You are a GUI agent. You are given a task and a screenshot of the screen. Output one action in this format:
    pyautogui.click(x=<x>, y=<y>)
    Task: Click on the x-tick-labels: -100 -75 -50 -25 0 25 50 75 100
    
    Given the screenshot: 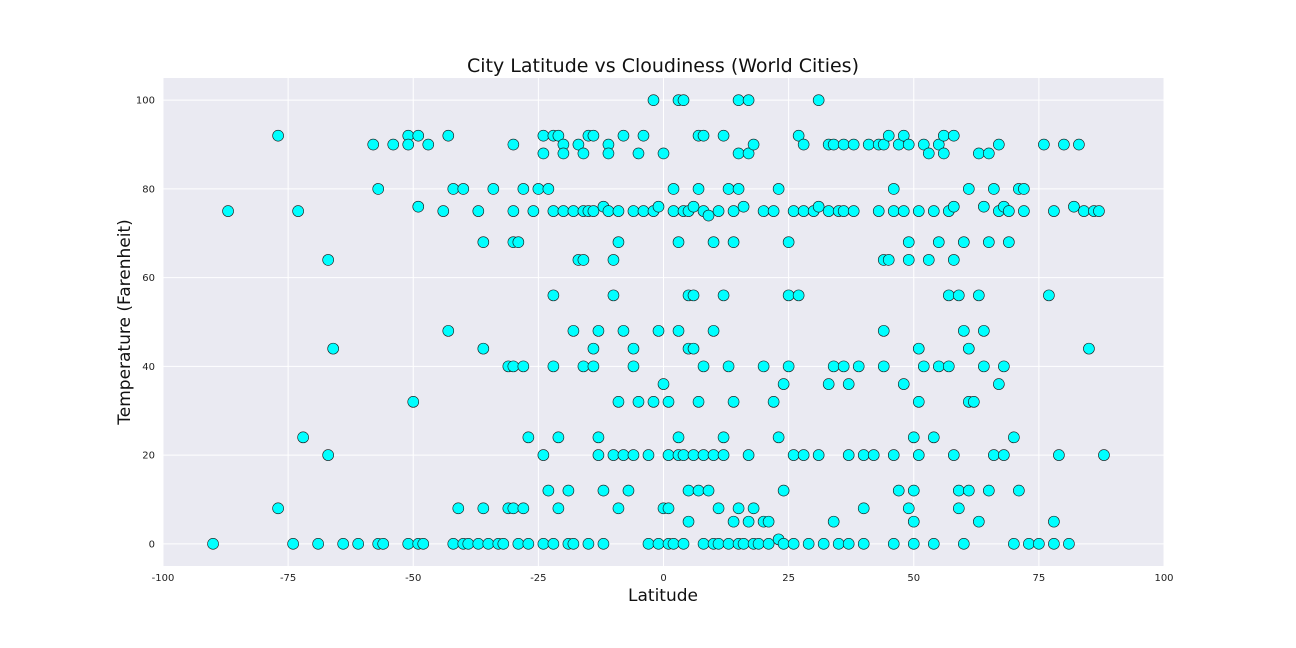 What is the action you would take?
    pyautogui.click(x=663, y=578)
    